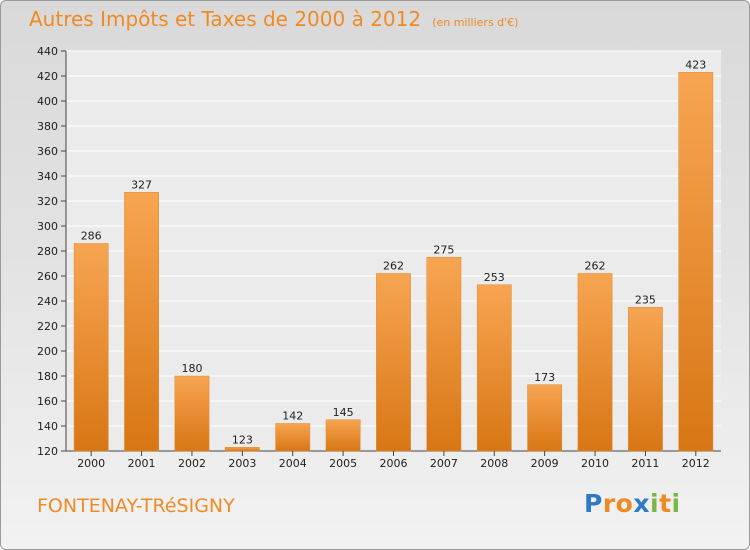  I want to click on bar-2002, so click(192, 413).